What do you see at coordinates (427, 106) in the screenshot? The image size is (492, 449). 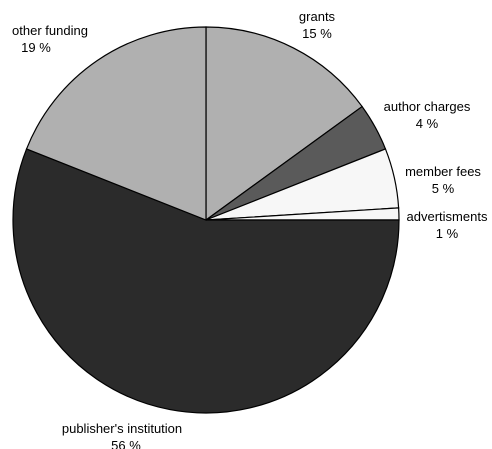 I see `slice-label-author-charges: author charges` at bounding box center [427, 106].